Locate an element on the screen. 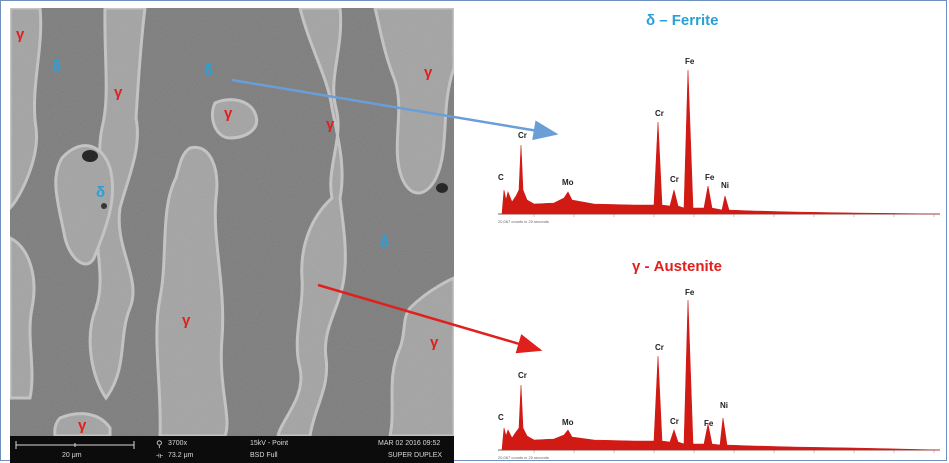  sample-name: SUPER DUPLEX is located at coordinates (415, 455).